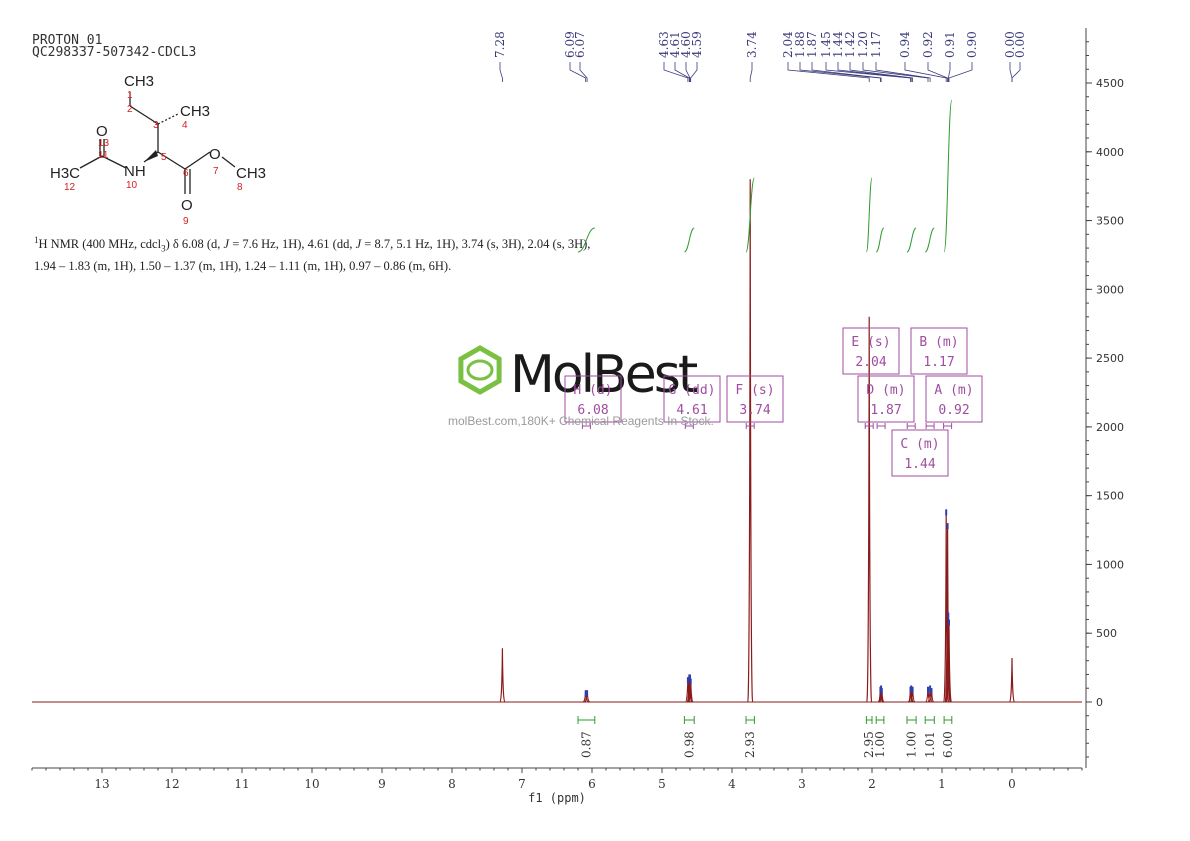 The height and width of the screenshot is (841, 1190). What do you see at coordinates (130, 95) in the screenshot?
I see `atom-number-1: 1` at bounding box center [130, 95].